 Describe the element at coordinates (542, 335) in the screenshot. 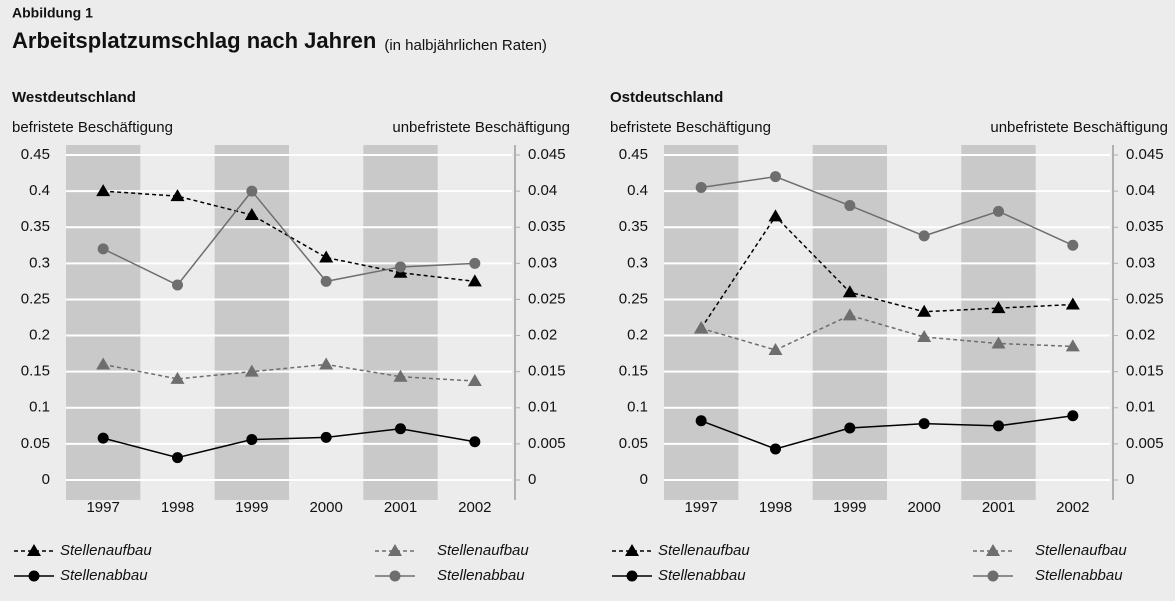

I see `y2-tick-label: 0.02` at that location.